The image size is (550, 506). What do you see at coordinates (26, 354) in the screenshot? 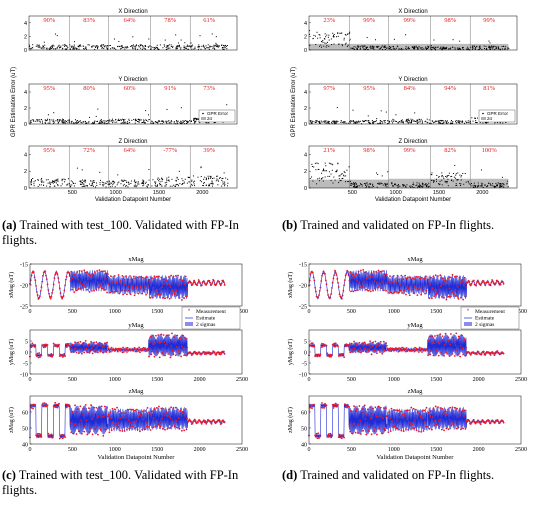
I see `y-tick-label: 0` at bounding box center [26, 354].